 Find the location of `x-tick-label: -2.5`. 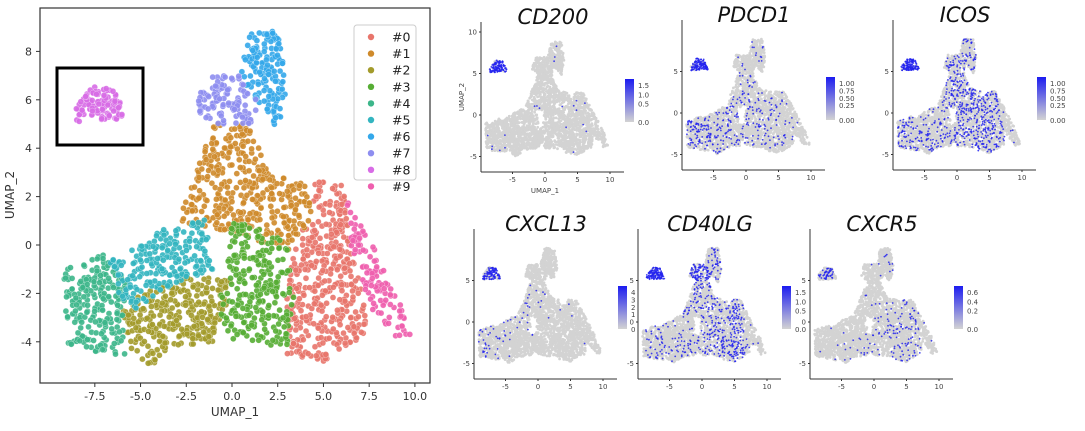

x-tick-label: -2.5 is located at coordinates (186, 396).